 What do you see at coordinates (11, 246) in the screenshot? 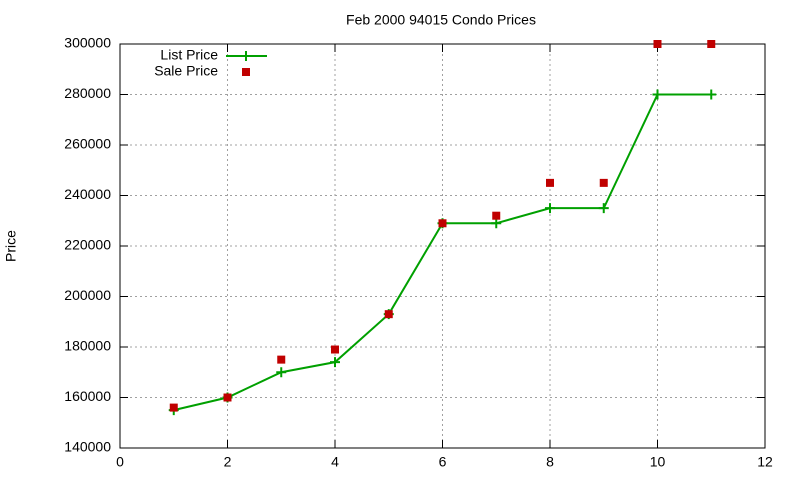
I see `y-axis-label: Price` at bounding box center [11, 246].